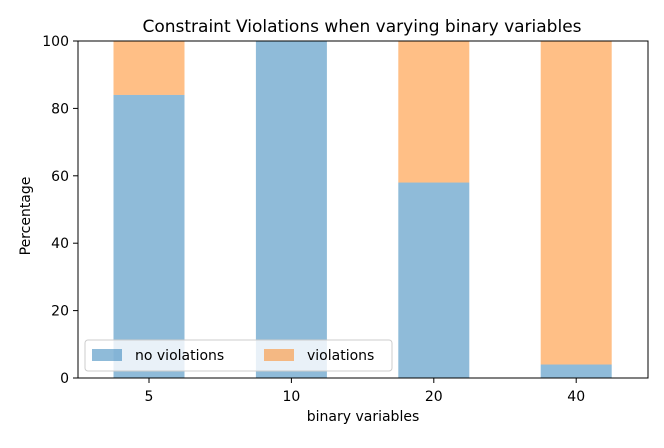  I want to click on y-axis-label: Percentage, so click(26, 216).